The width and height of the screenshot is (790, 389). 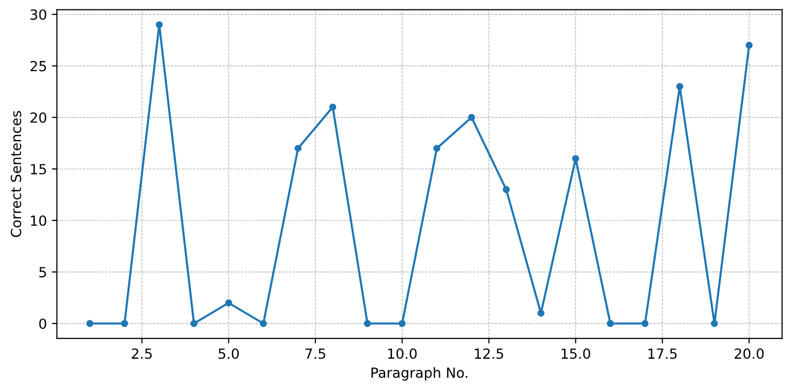 What do you see at coordinates (489, 353) in the screenshot?
I see `x-tick-label: 12.5` at bounding box center [489, 353].